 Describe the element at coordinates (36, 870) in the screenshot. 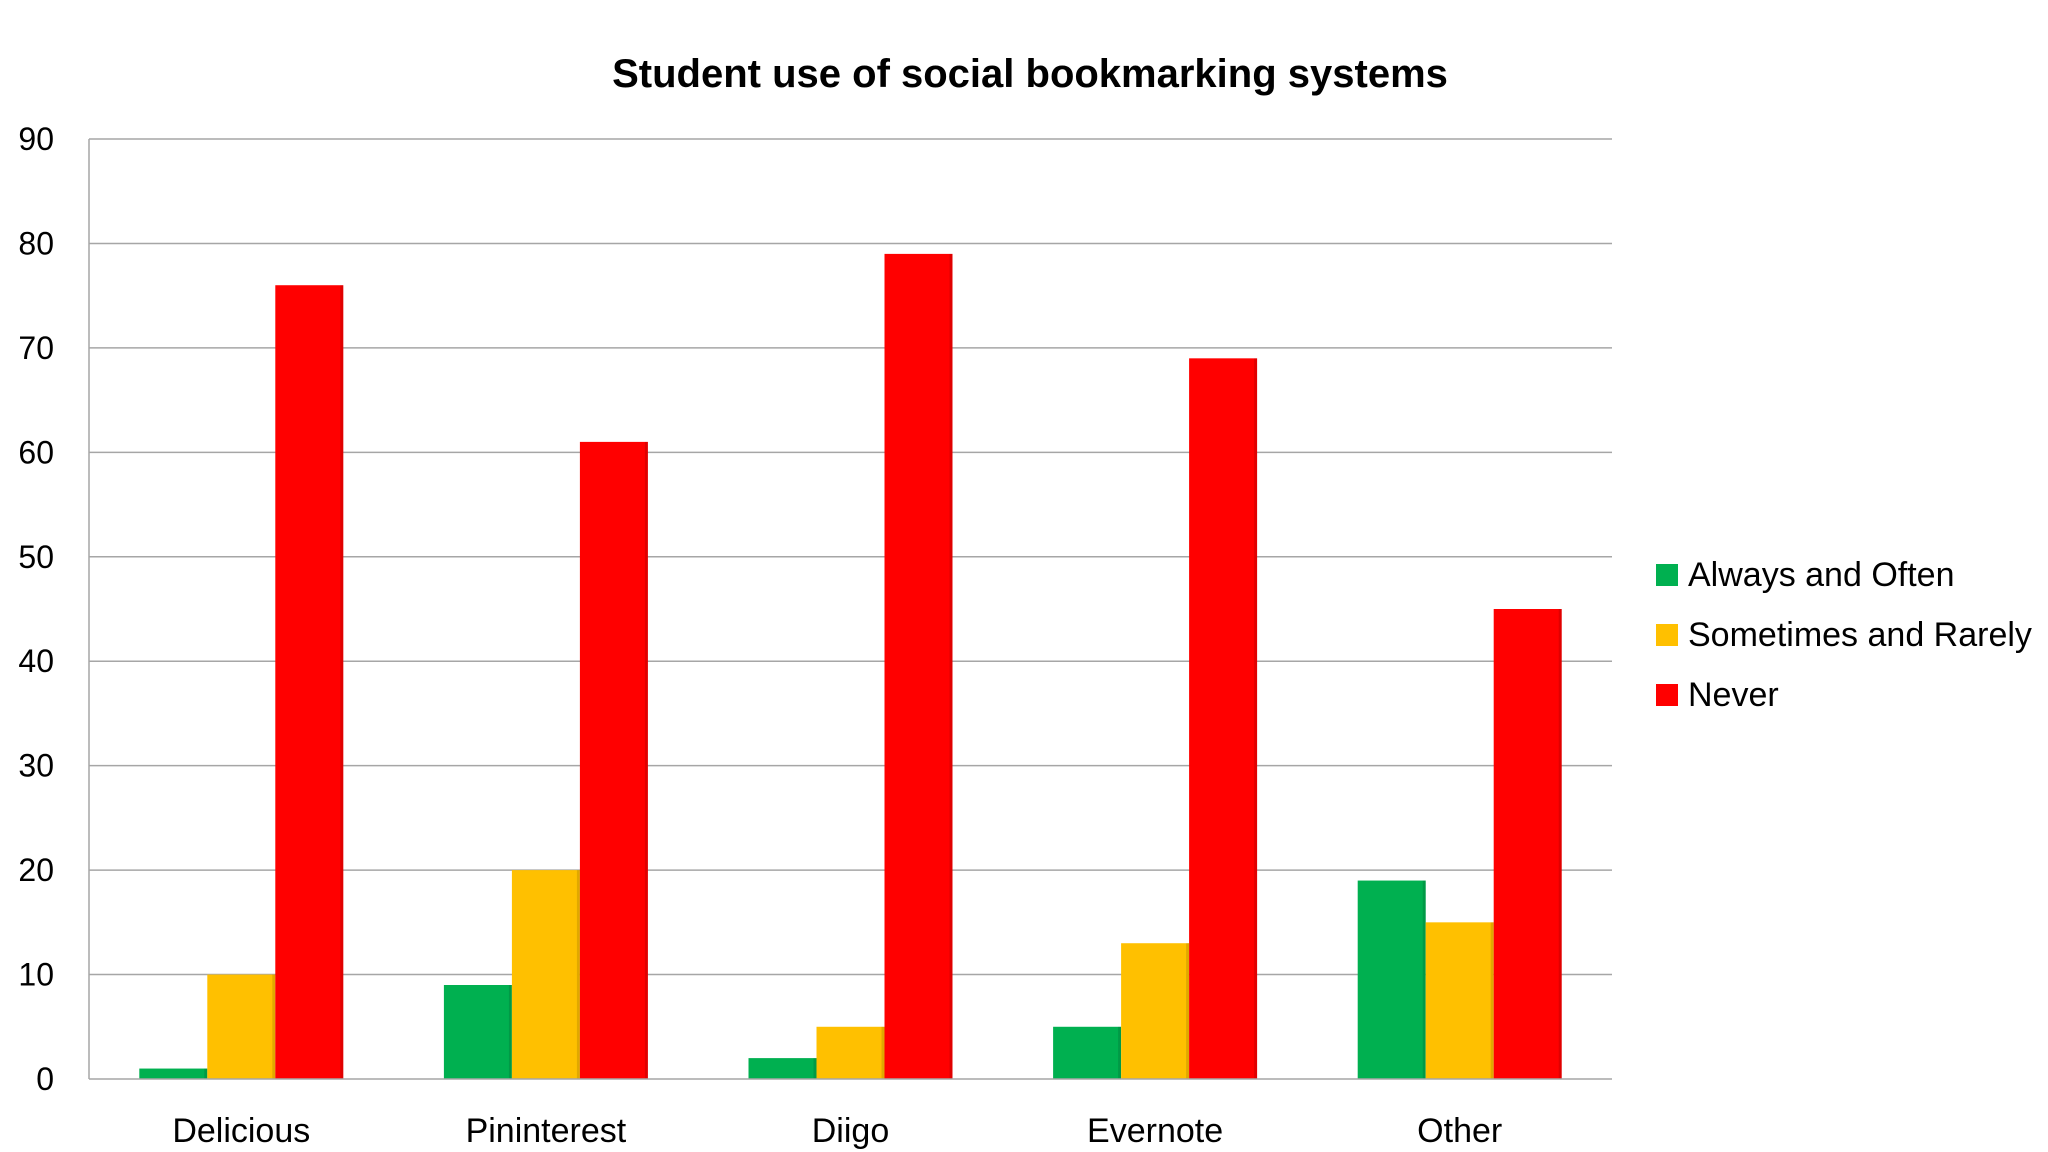

I see `y-tick-label: 20` at that location.